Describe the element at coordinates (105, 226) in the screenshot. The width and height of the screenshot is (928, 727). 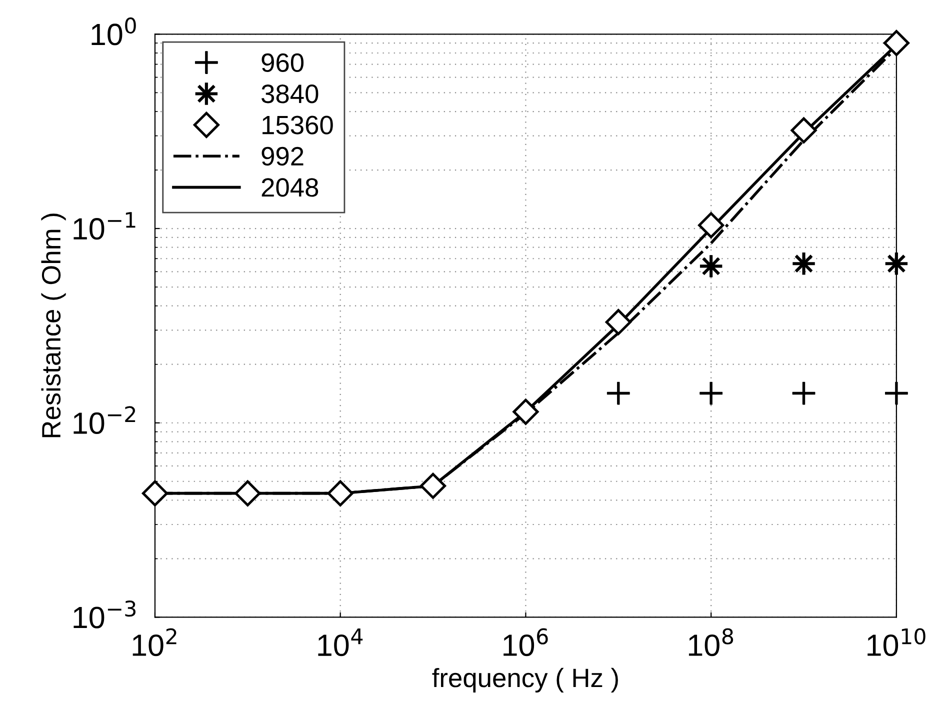
I see `y-tick-label: 10$^{−1}$` at that location.